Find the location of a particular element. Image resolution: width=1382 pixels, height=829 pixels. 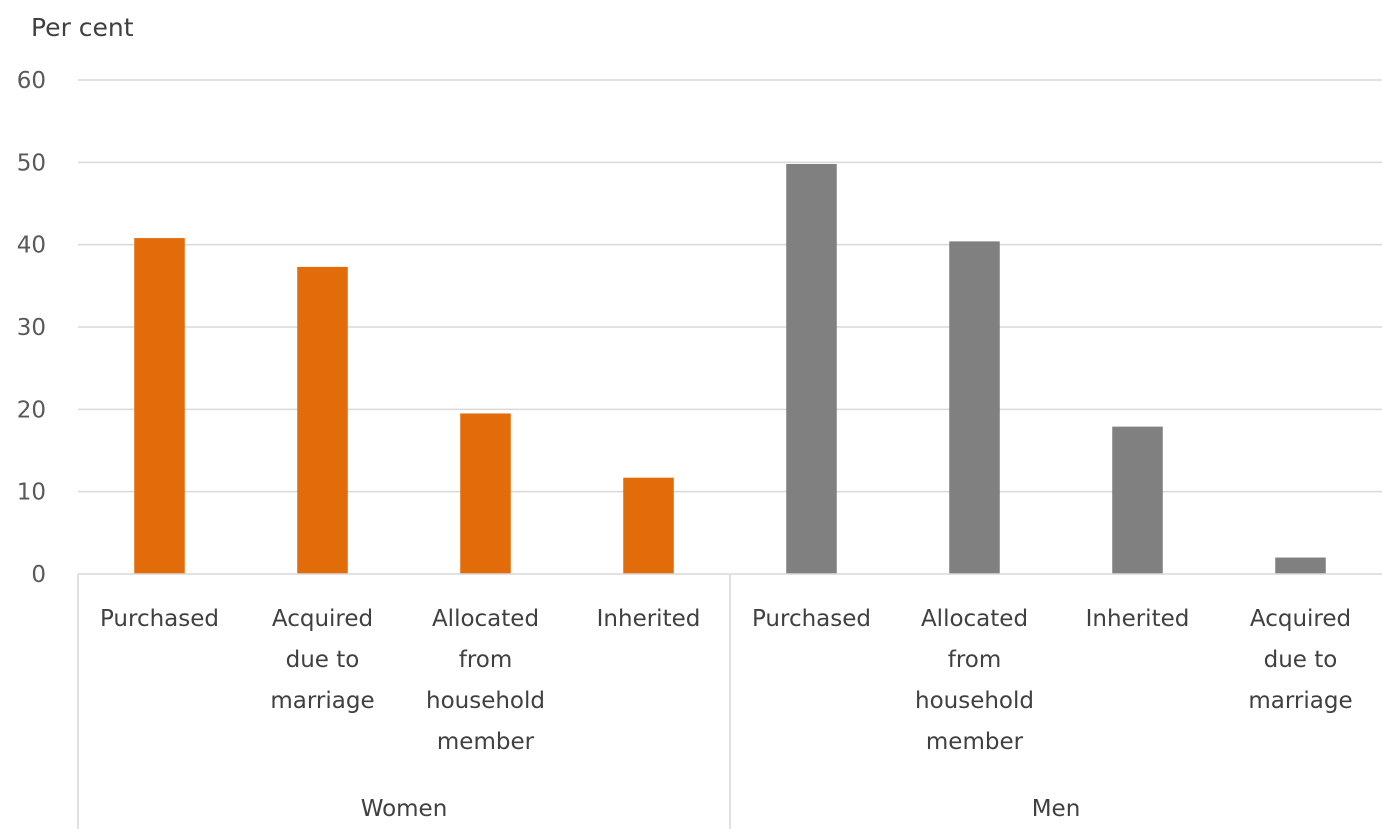

y-tick-label: 60 is located at coordinates (31, 81).